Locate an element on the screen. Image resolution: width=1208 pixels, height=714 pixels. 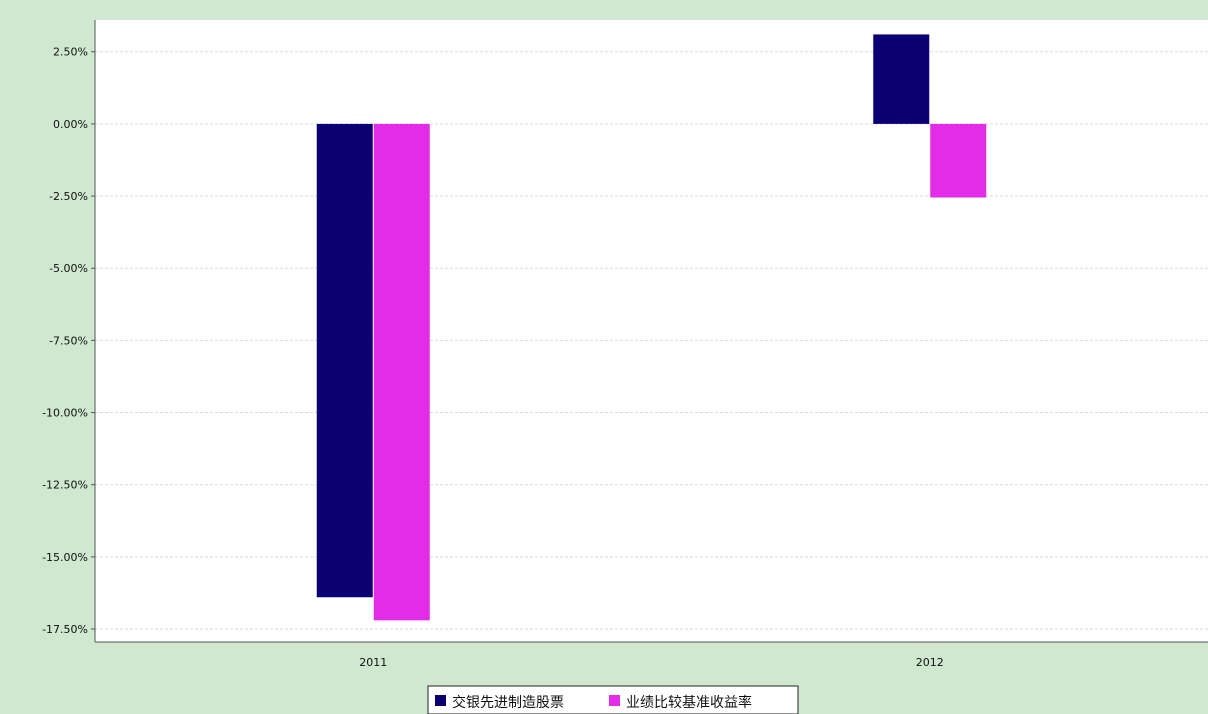
legend: 交银先进制造股票 业绩比较基准收益率 is located at coordinates (613, 699).